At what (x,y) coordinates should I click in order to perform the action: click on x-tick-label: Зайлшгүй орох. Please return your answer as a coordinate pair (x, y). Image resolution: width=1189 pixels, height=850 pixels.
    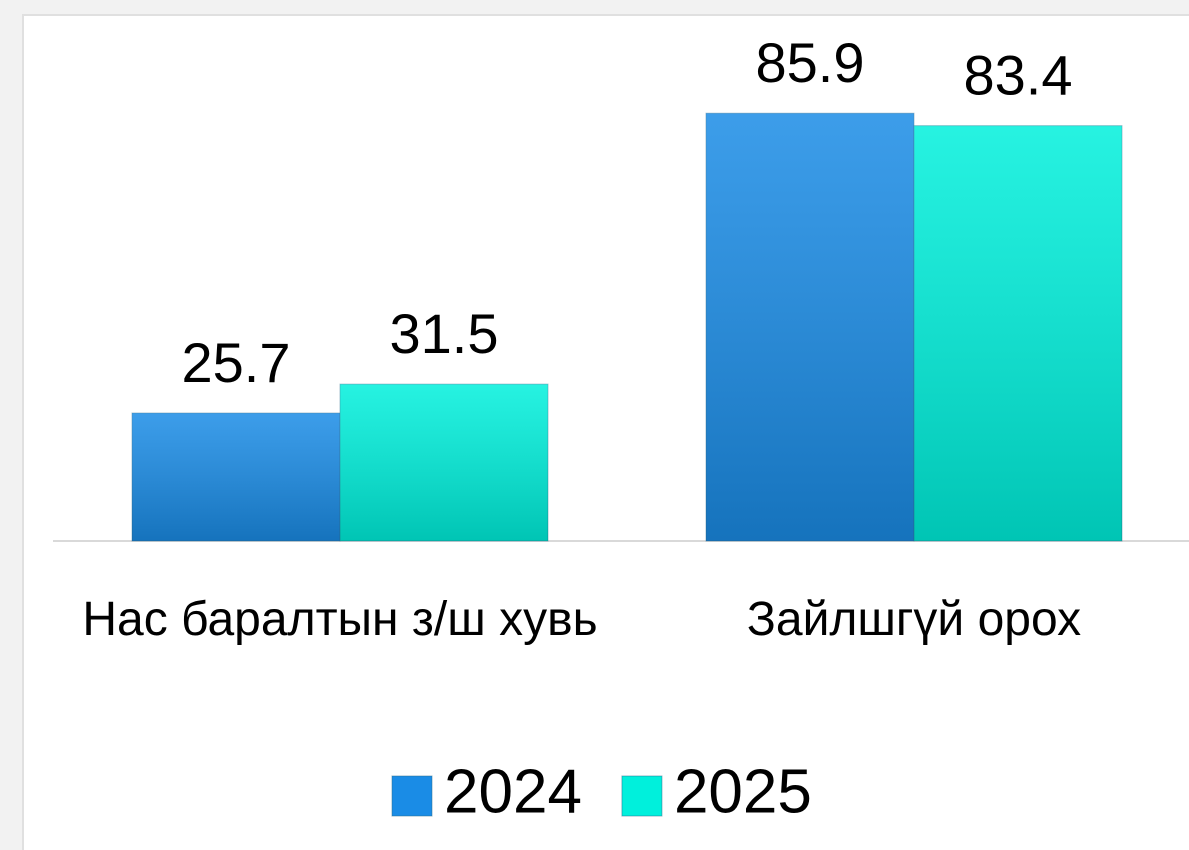
    Looking at the image, I should click on (914, 619).